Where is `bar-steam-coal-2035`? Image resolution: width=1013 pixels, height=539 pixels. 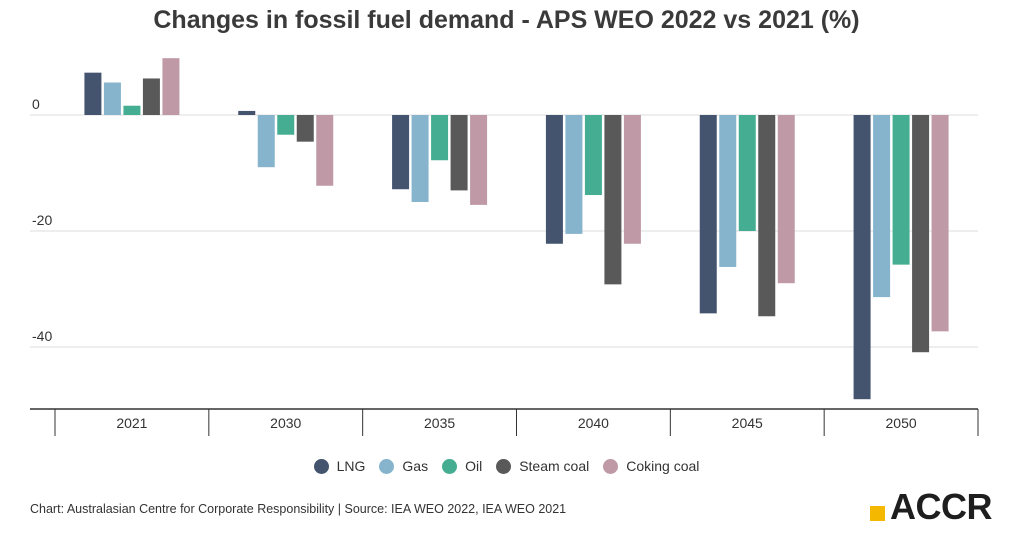
bar-steam-coal-2035 is located at coordinates (459, 153).